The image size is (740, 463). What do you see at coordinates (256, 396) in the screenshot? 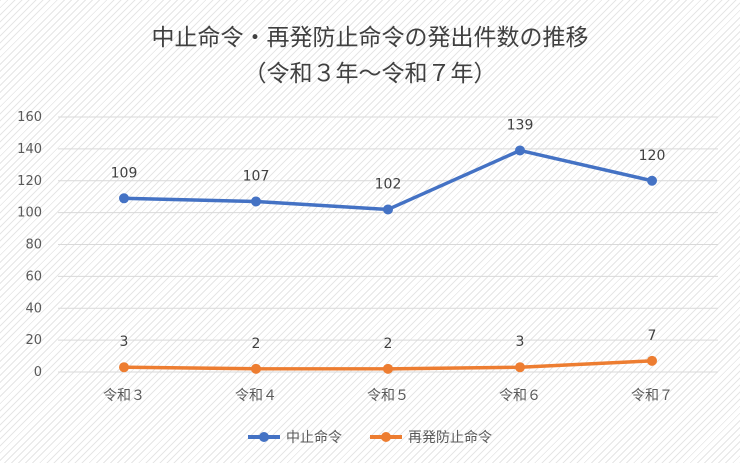
I see `x-tick-label: 令和４` at bounding box center [256, 396].